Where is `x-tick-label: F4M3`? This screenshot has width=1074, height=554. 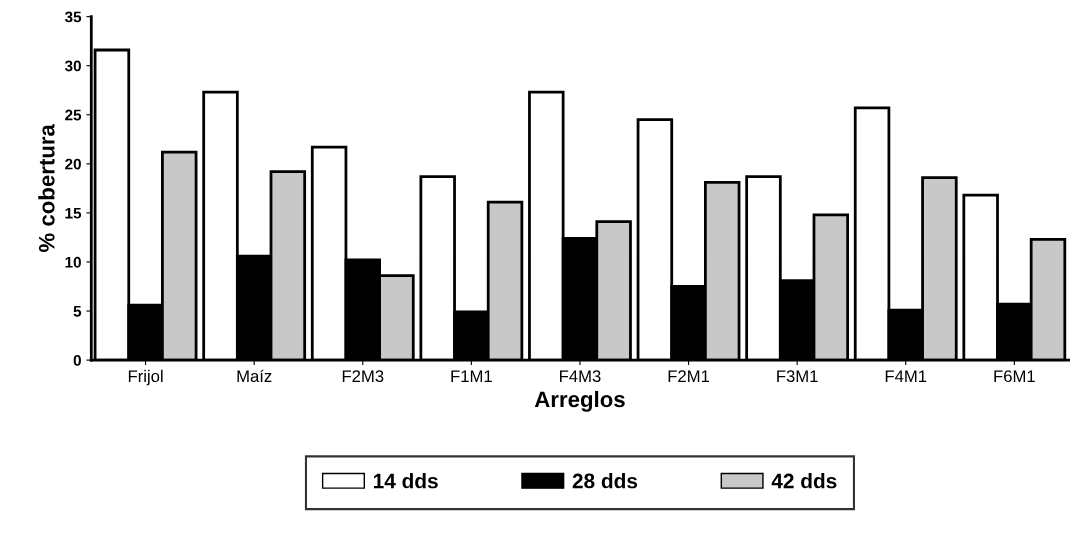
x-tick-label: F4M3 is located at coordinates (580, 376).